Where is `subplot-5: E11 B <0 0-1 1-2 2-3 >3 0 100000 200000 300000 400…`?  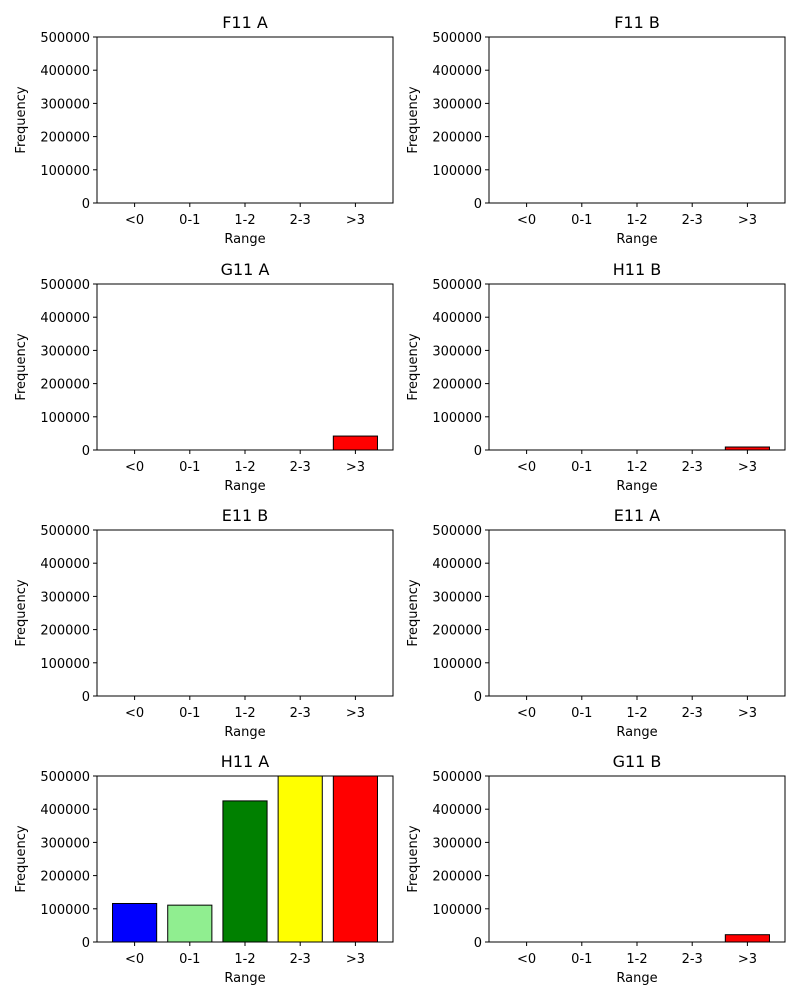
subplot-5: E11 B <0 0-1 1-2 2-3 >3 0 100000 200000 300000 400… is located at coordinates (204, 623).